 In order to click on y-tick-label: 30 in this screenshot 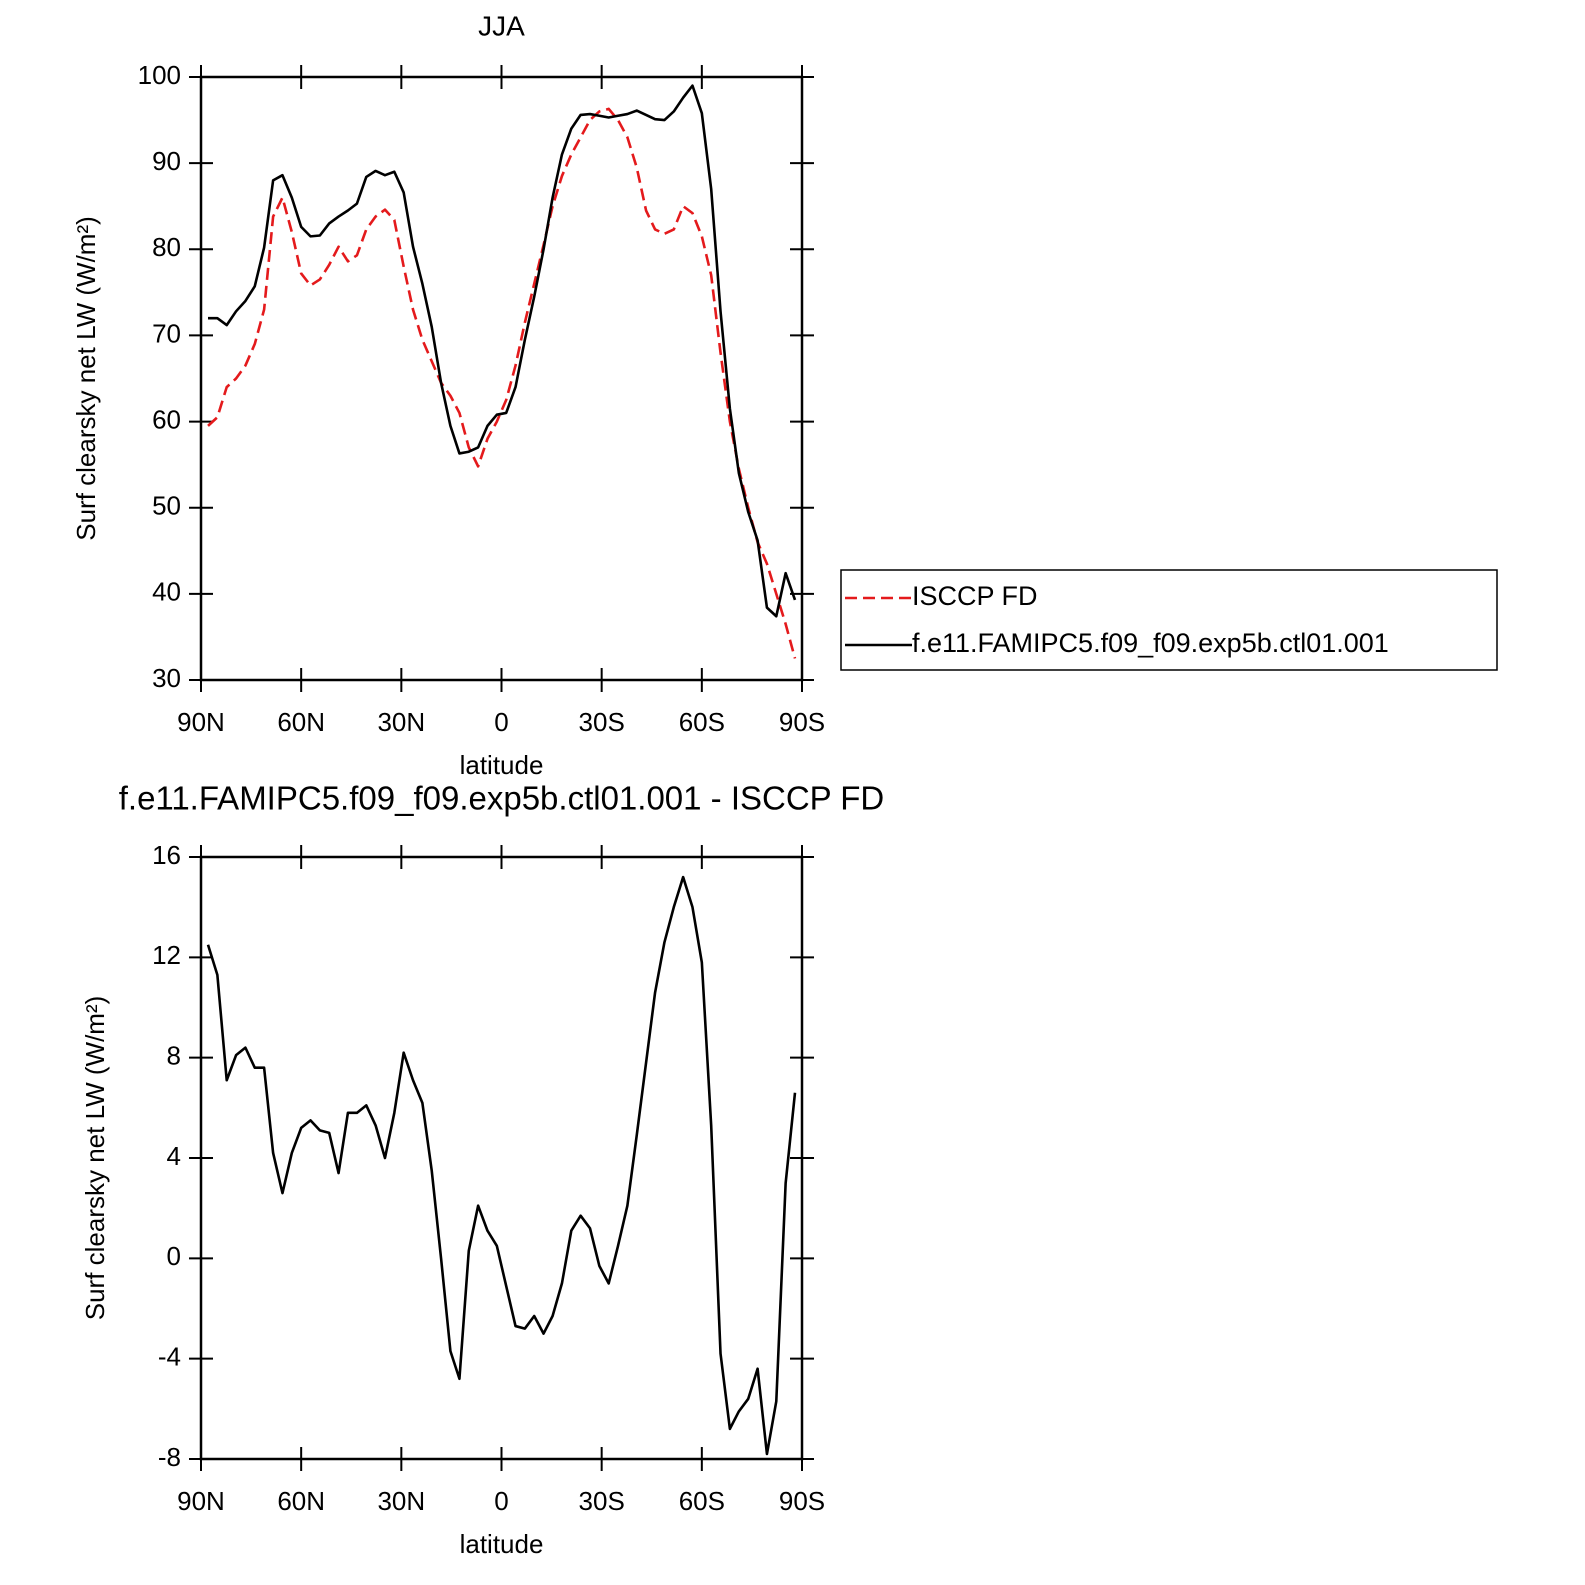, I will do `click(166, 678)`.